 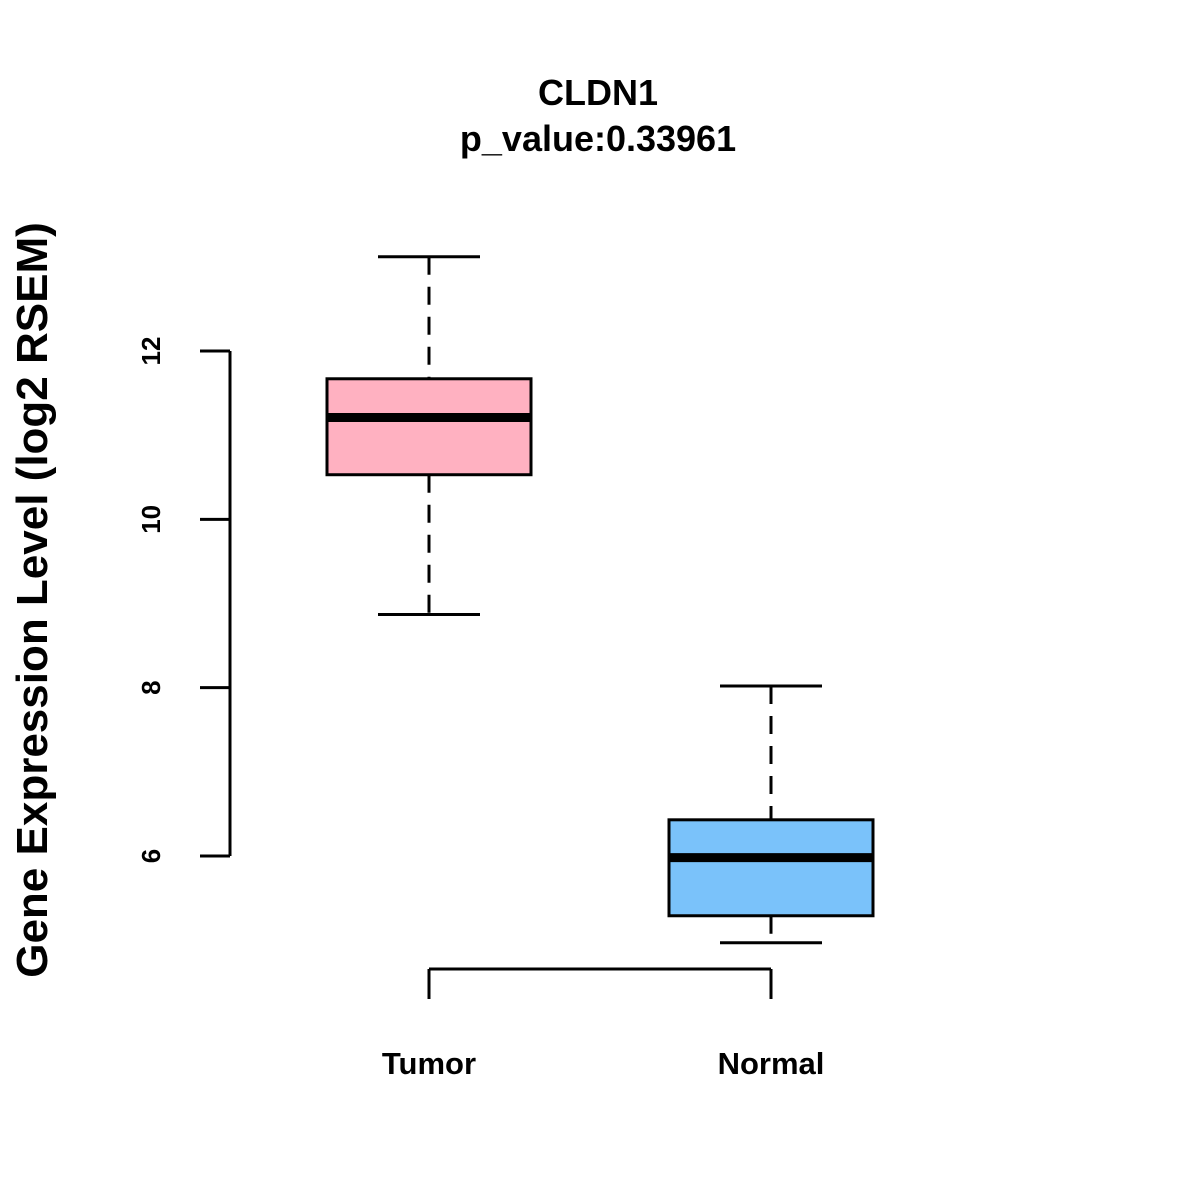 I want to click on y-axis: 6 8 10 12, so click(x=184, y=600).